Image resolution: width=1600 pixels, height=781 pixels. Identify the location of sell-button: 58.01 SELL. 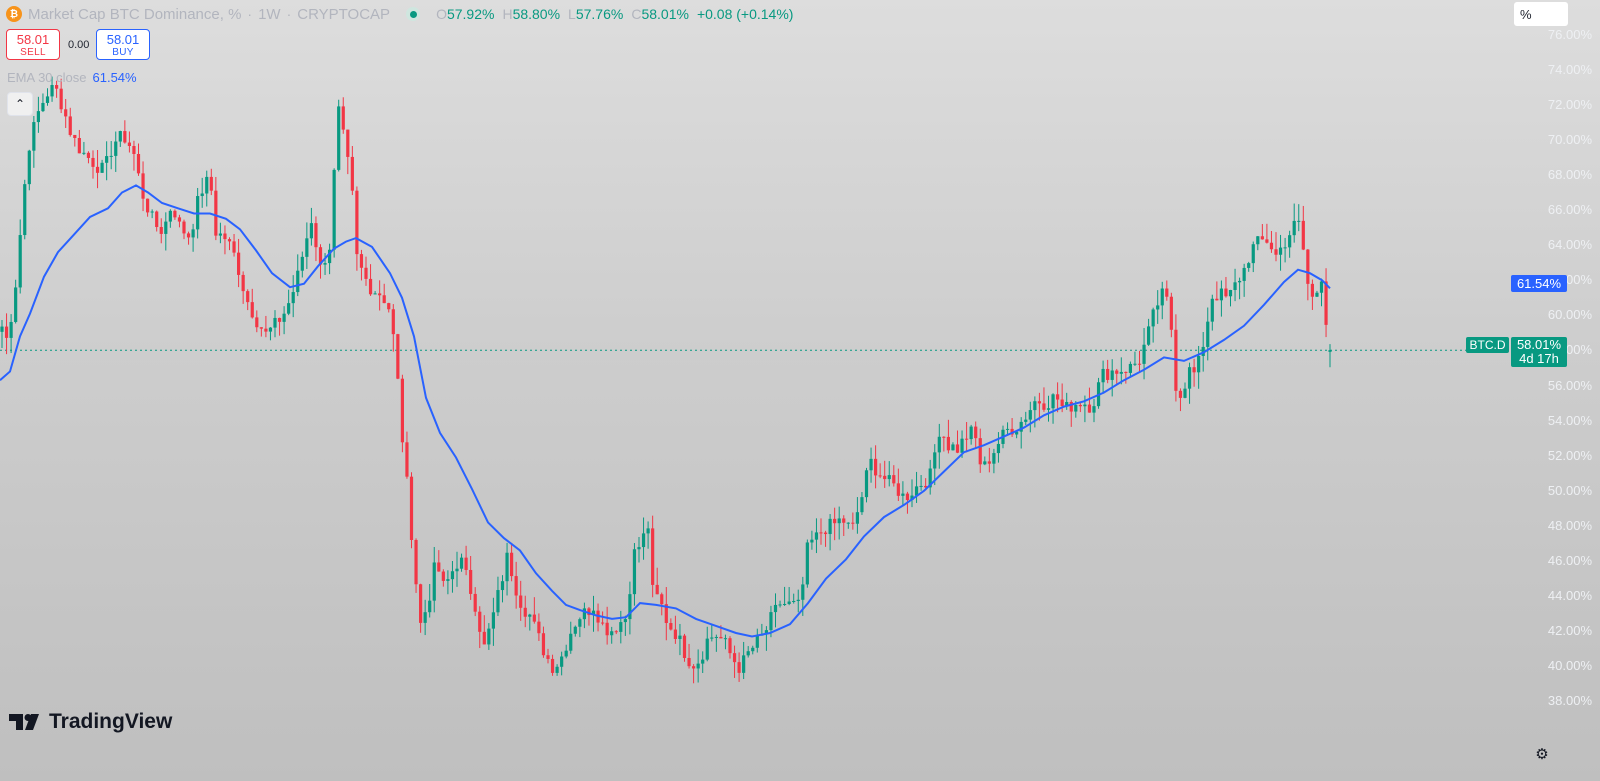
(33, 44).